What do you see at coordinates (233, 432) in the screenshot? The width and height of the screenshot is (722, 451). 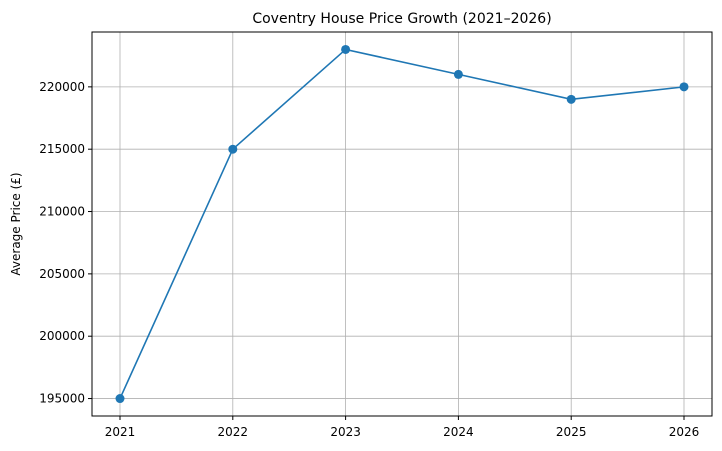 I see `x-tick-label: 2022` at bounding box center [233, 432].